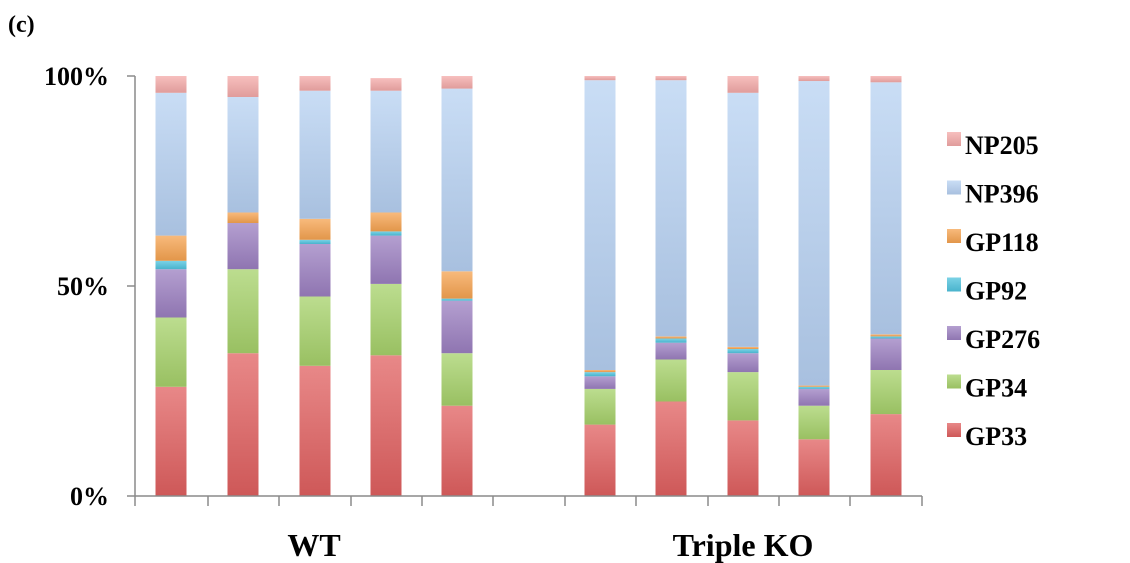 This screenshot has width=1130, height=563. Describe the element at coordinates (1002, 145) in the screenshot. I see `legend-label: NP205` at that location.